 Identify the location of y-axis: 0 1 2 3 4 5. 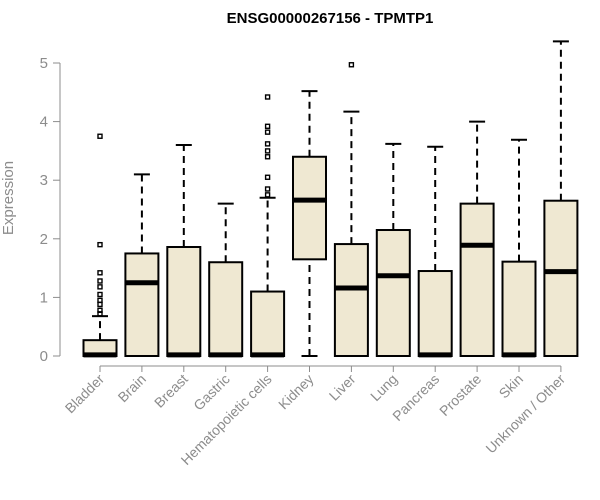
(50, 210).